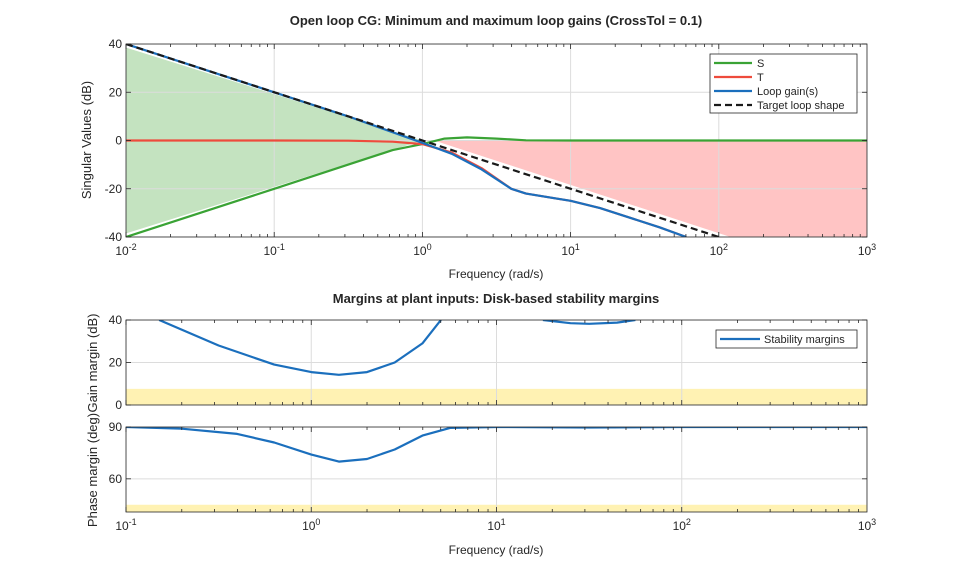 The image size is (959, 582). What do you see at coordinates (92, 470) in the screenshot?
I see `y-axis-label: Phase margin (deg)` at bounding box center [92, 470].